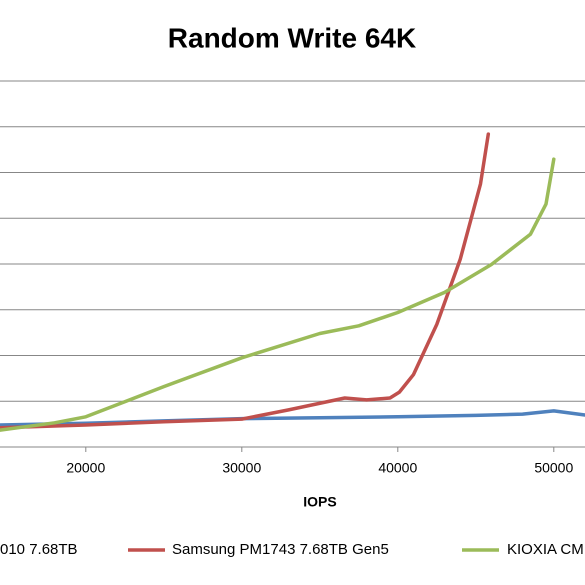 The image size is (585, 585). What do you see at coordinates (397, 468) in the screenshot?
I see `x-tick-label: 40000` at bounding box center [397, 468].